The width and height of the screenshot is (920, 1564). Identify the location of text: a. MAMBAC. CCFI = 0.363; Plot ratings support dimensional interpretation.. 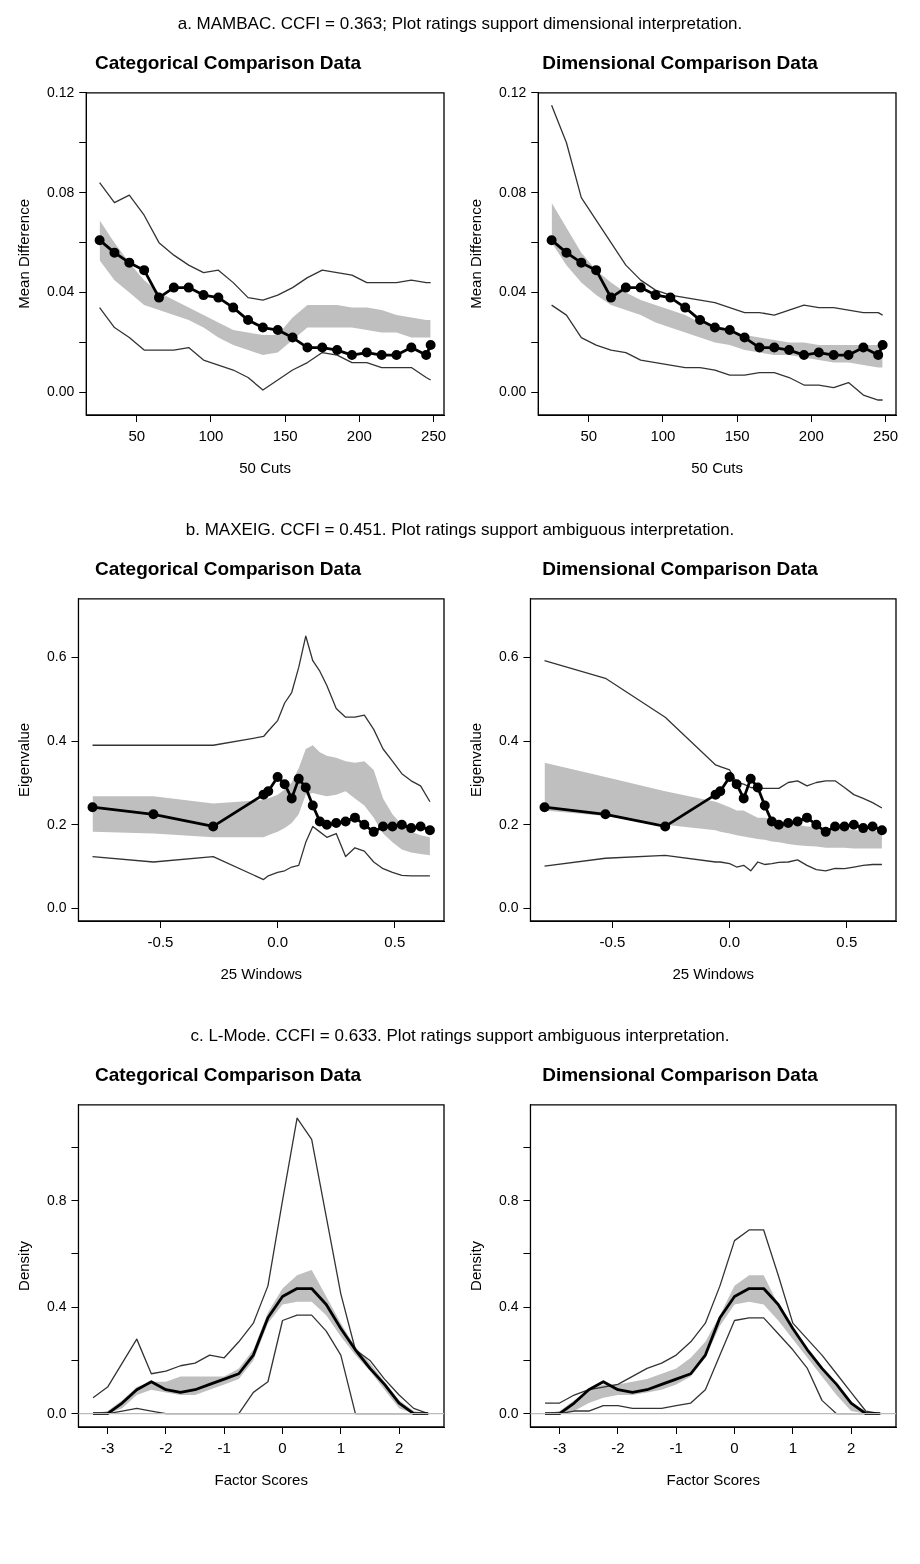
(460, 24).